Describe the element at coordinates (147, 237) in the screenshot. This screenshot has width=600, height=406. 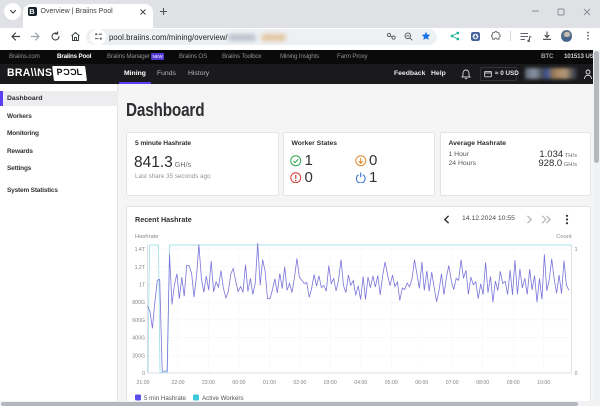
I see `svg-text: Hashrate` at that location.